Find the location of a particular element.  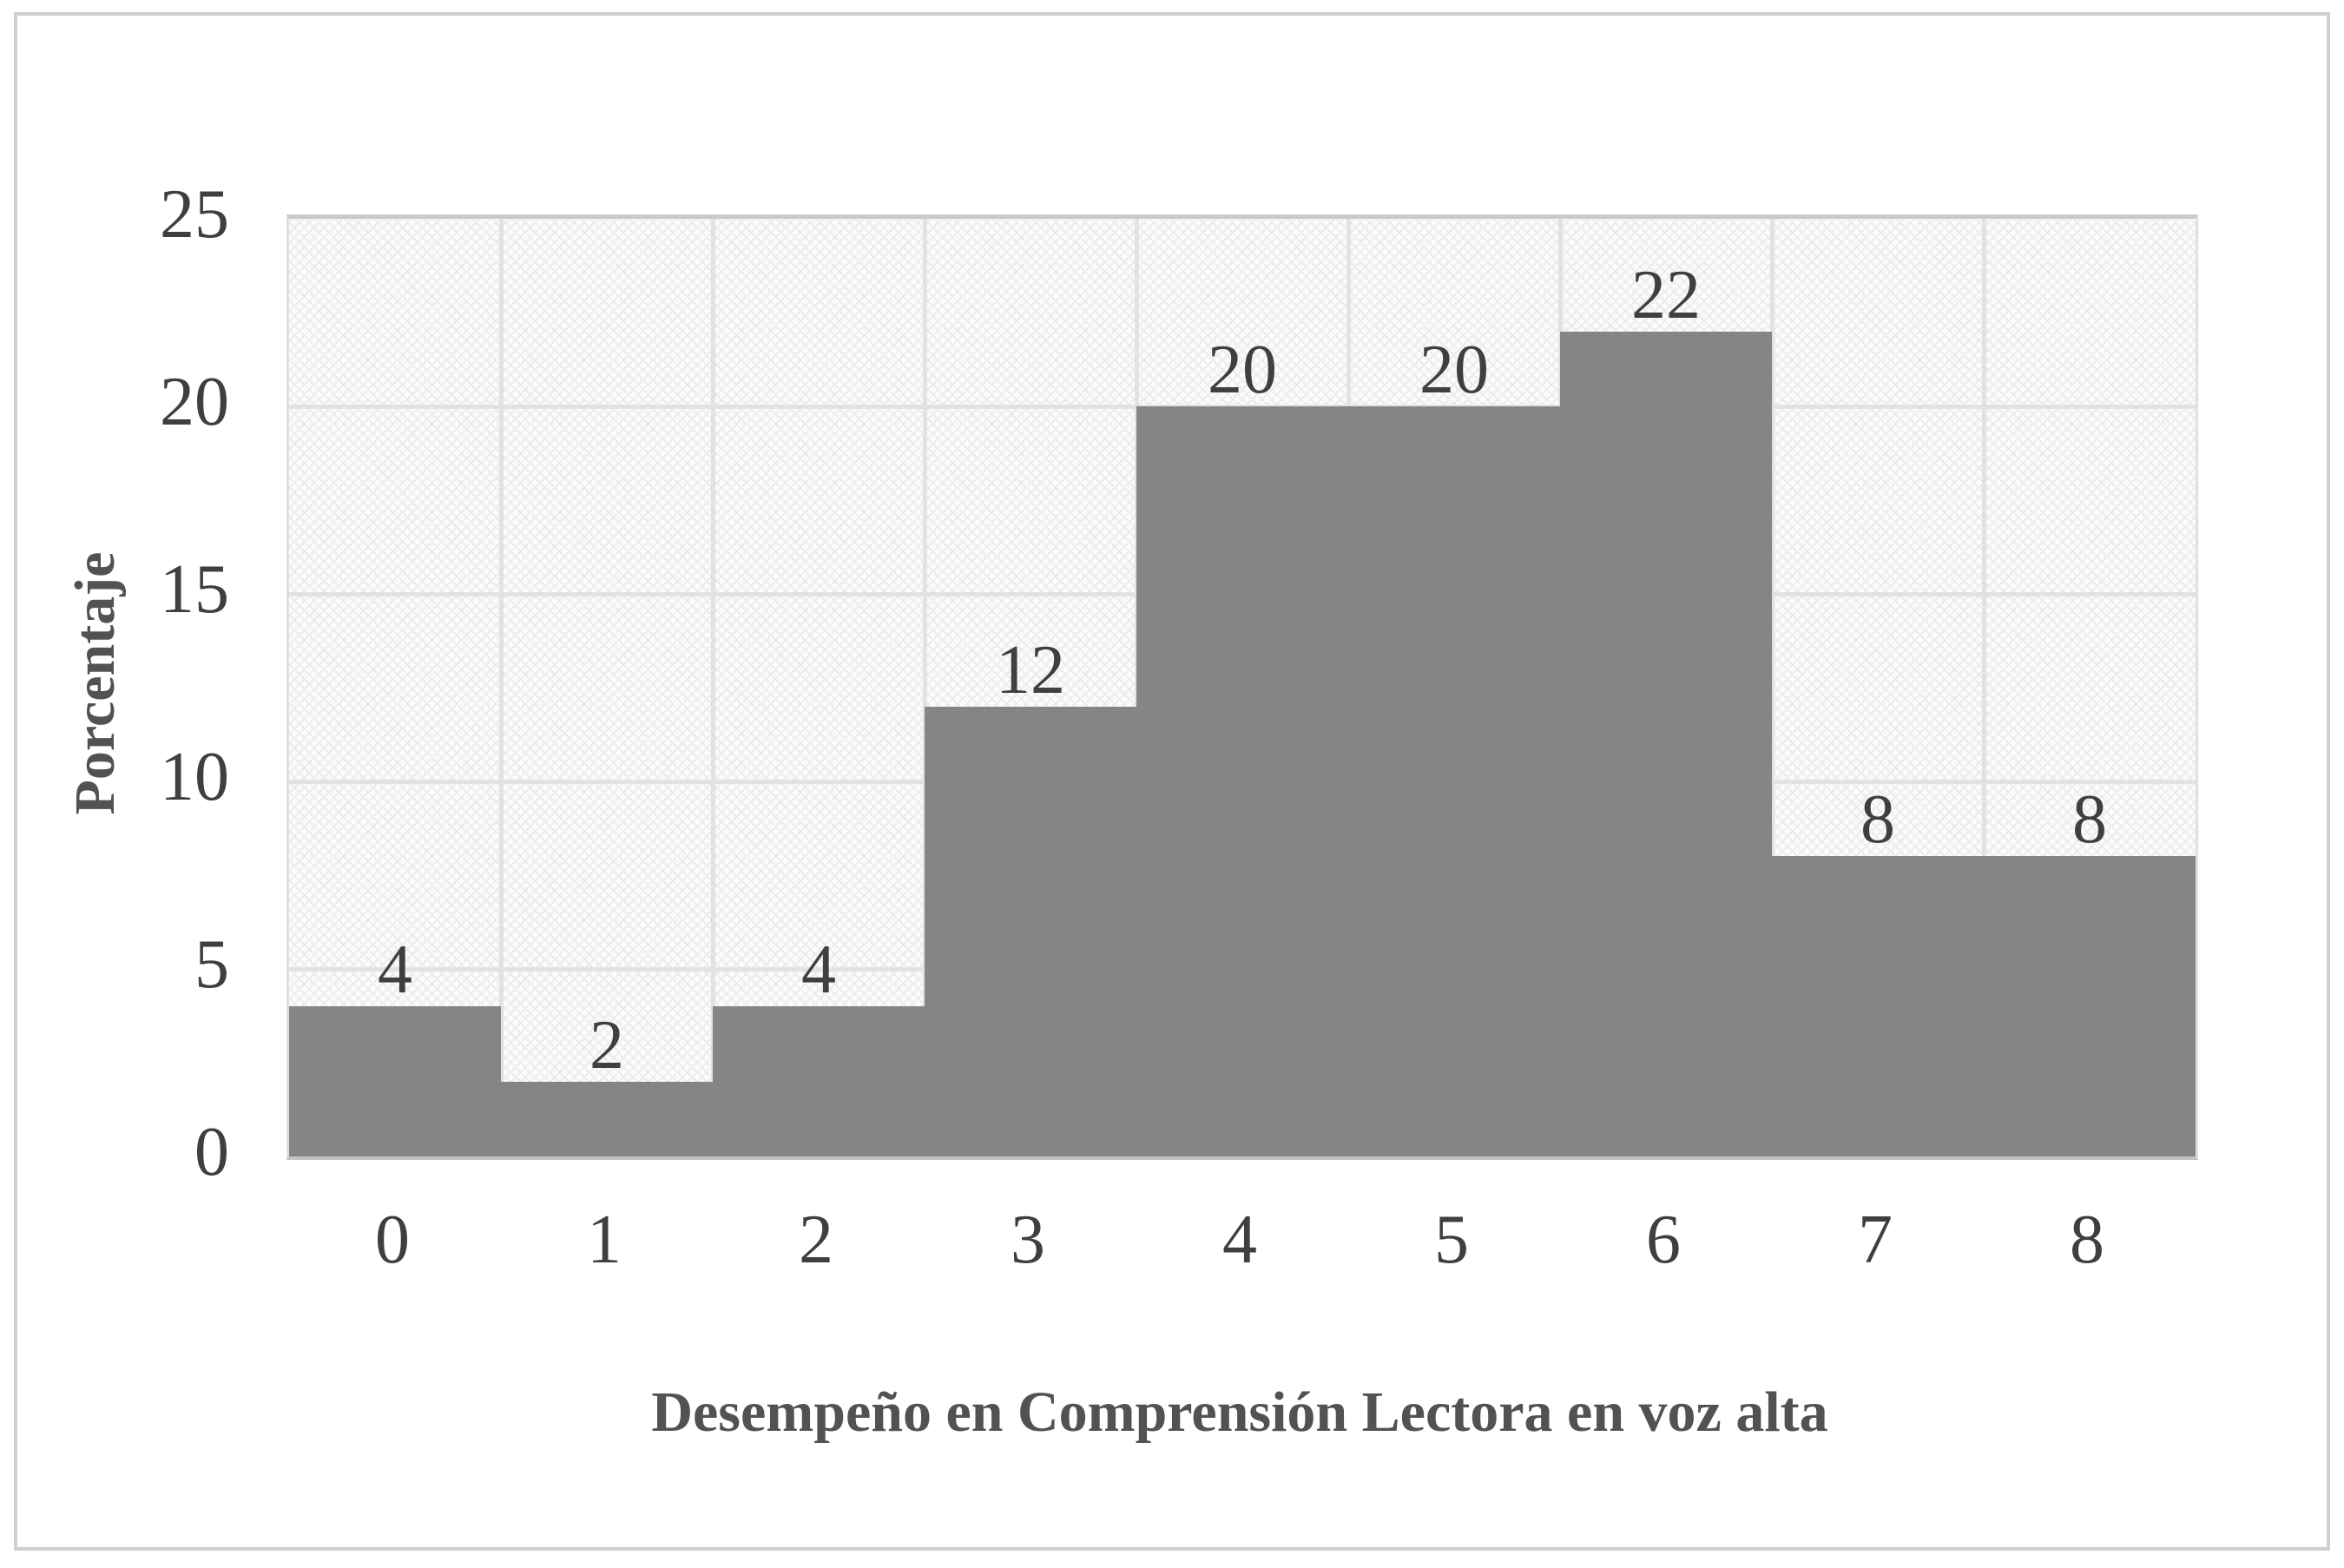

bar-data-label-3: 12 is located at coordinates (1030, 669).